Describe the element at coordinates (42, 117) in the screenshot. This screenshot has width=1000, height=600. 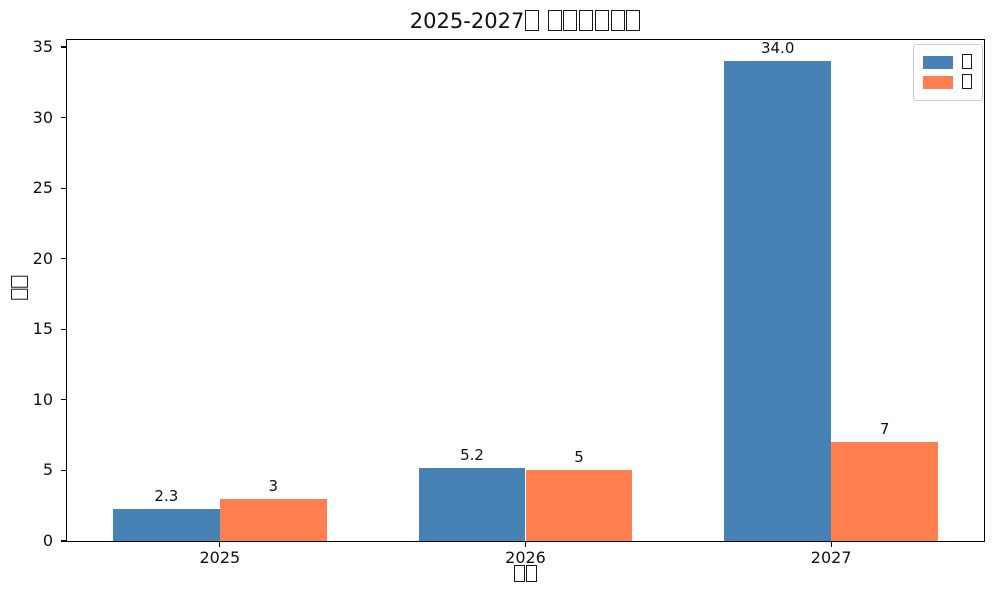
I see `y-tick-label: 30` at that location.